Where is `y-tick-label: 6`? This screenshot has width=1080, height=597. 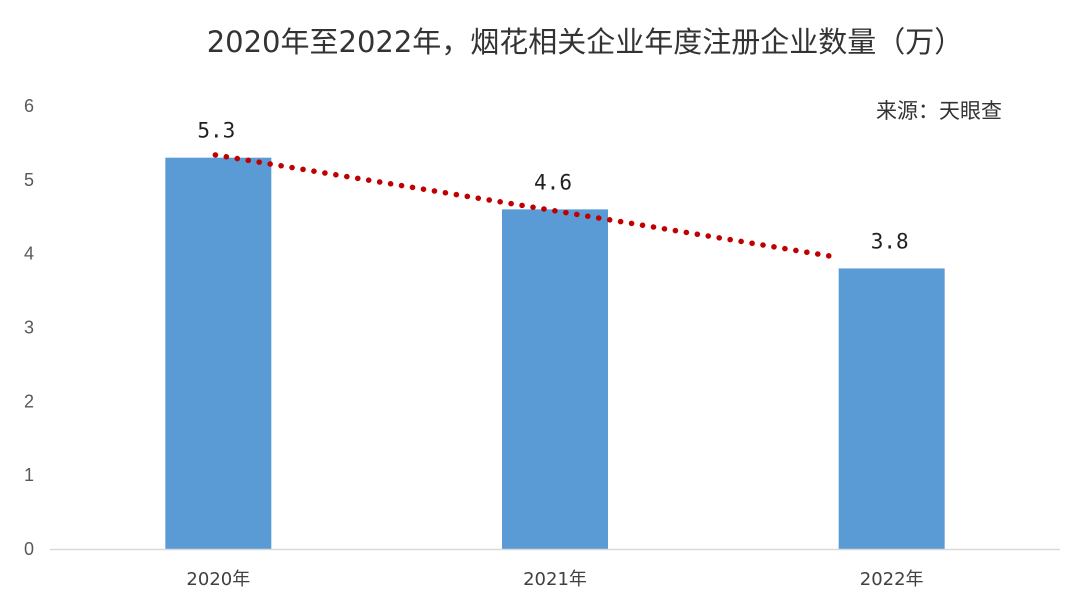 y-tick-label: 6 is located at coordinates (29, 106).